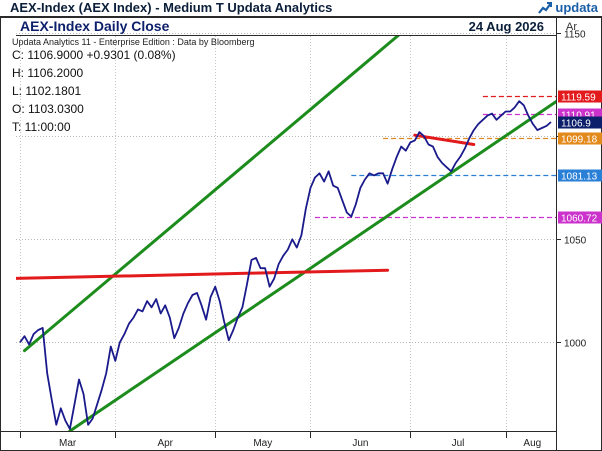  Describe the element at coordinates (506, 26) in the screenshot. I see `chart-date: 24 Aug 2026` at that location.